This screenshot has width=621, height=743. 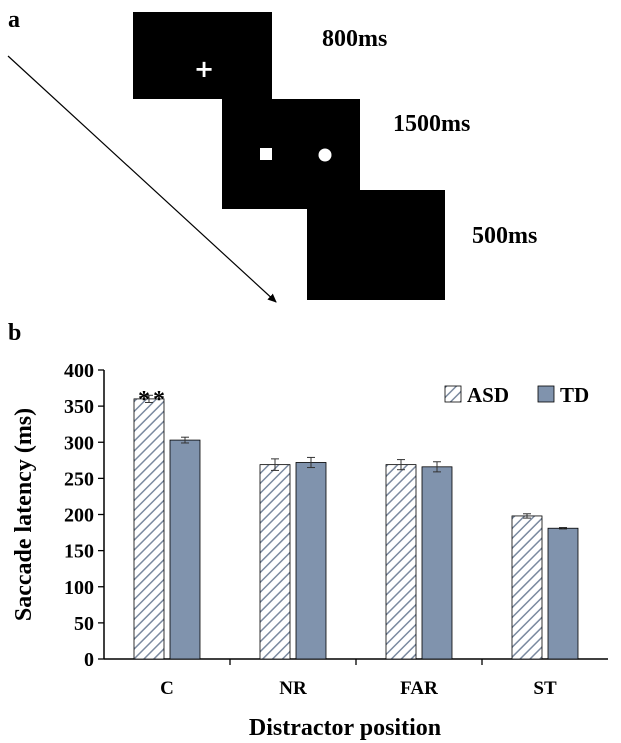 What do you see at coordinates (563, 593) in the screenshot?
I see `bar-td-st` at bounding box center [563, 593].